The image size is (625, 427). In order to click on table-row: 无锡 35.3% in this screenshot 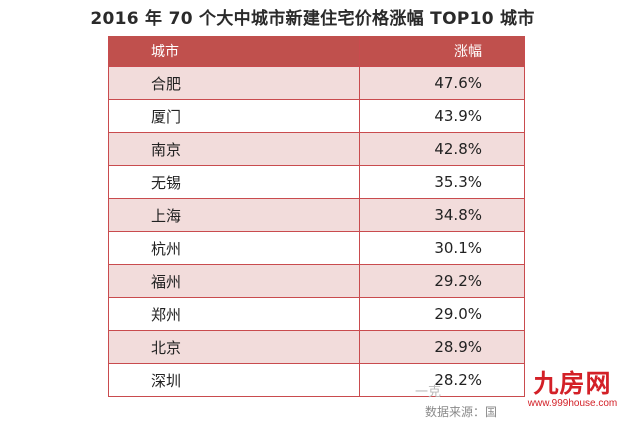, I will do `click(316, 182)`.